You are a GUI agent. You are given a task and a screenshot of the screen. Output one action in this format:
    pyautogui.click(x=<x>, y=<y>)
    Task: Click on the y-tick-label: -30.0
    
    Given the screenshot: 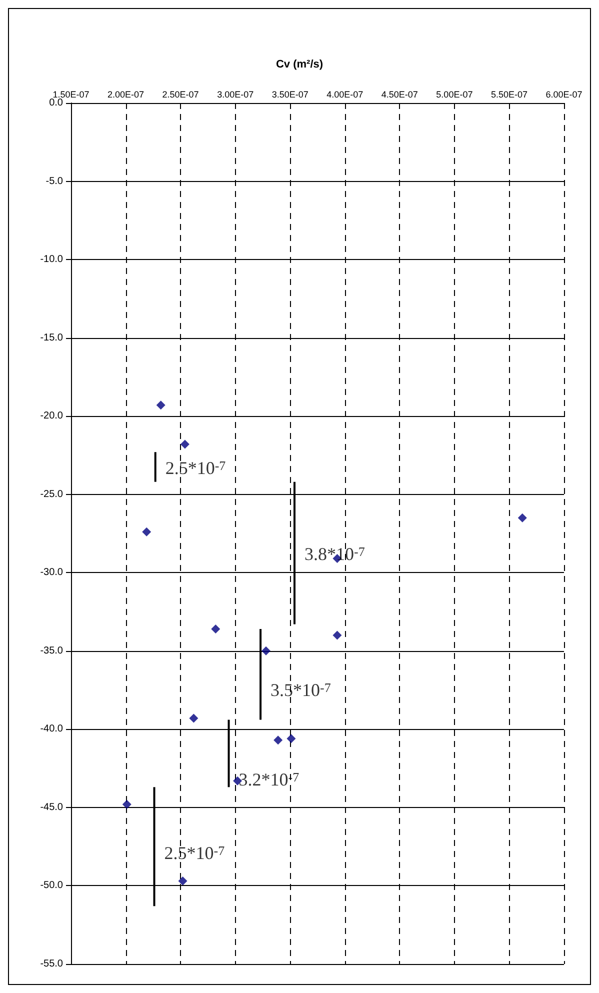 What is the action you would take?
    pyautogui.click(x=52, y=572)
    